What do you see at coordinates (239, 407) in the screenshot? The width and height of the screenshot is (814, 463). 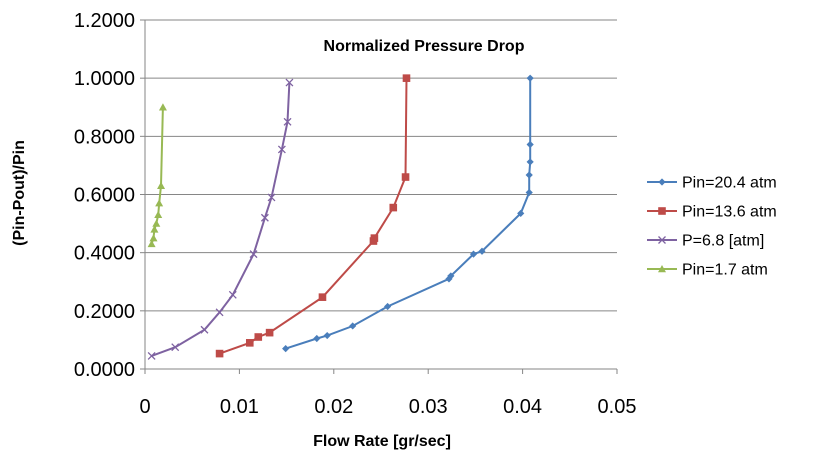 I see `x-tick-label: 0.01` at bounding box center [239, 407].